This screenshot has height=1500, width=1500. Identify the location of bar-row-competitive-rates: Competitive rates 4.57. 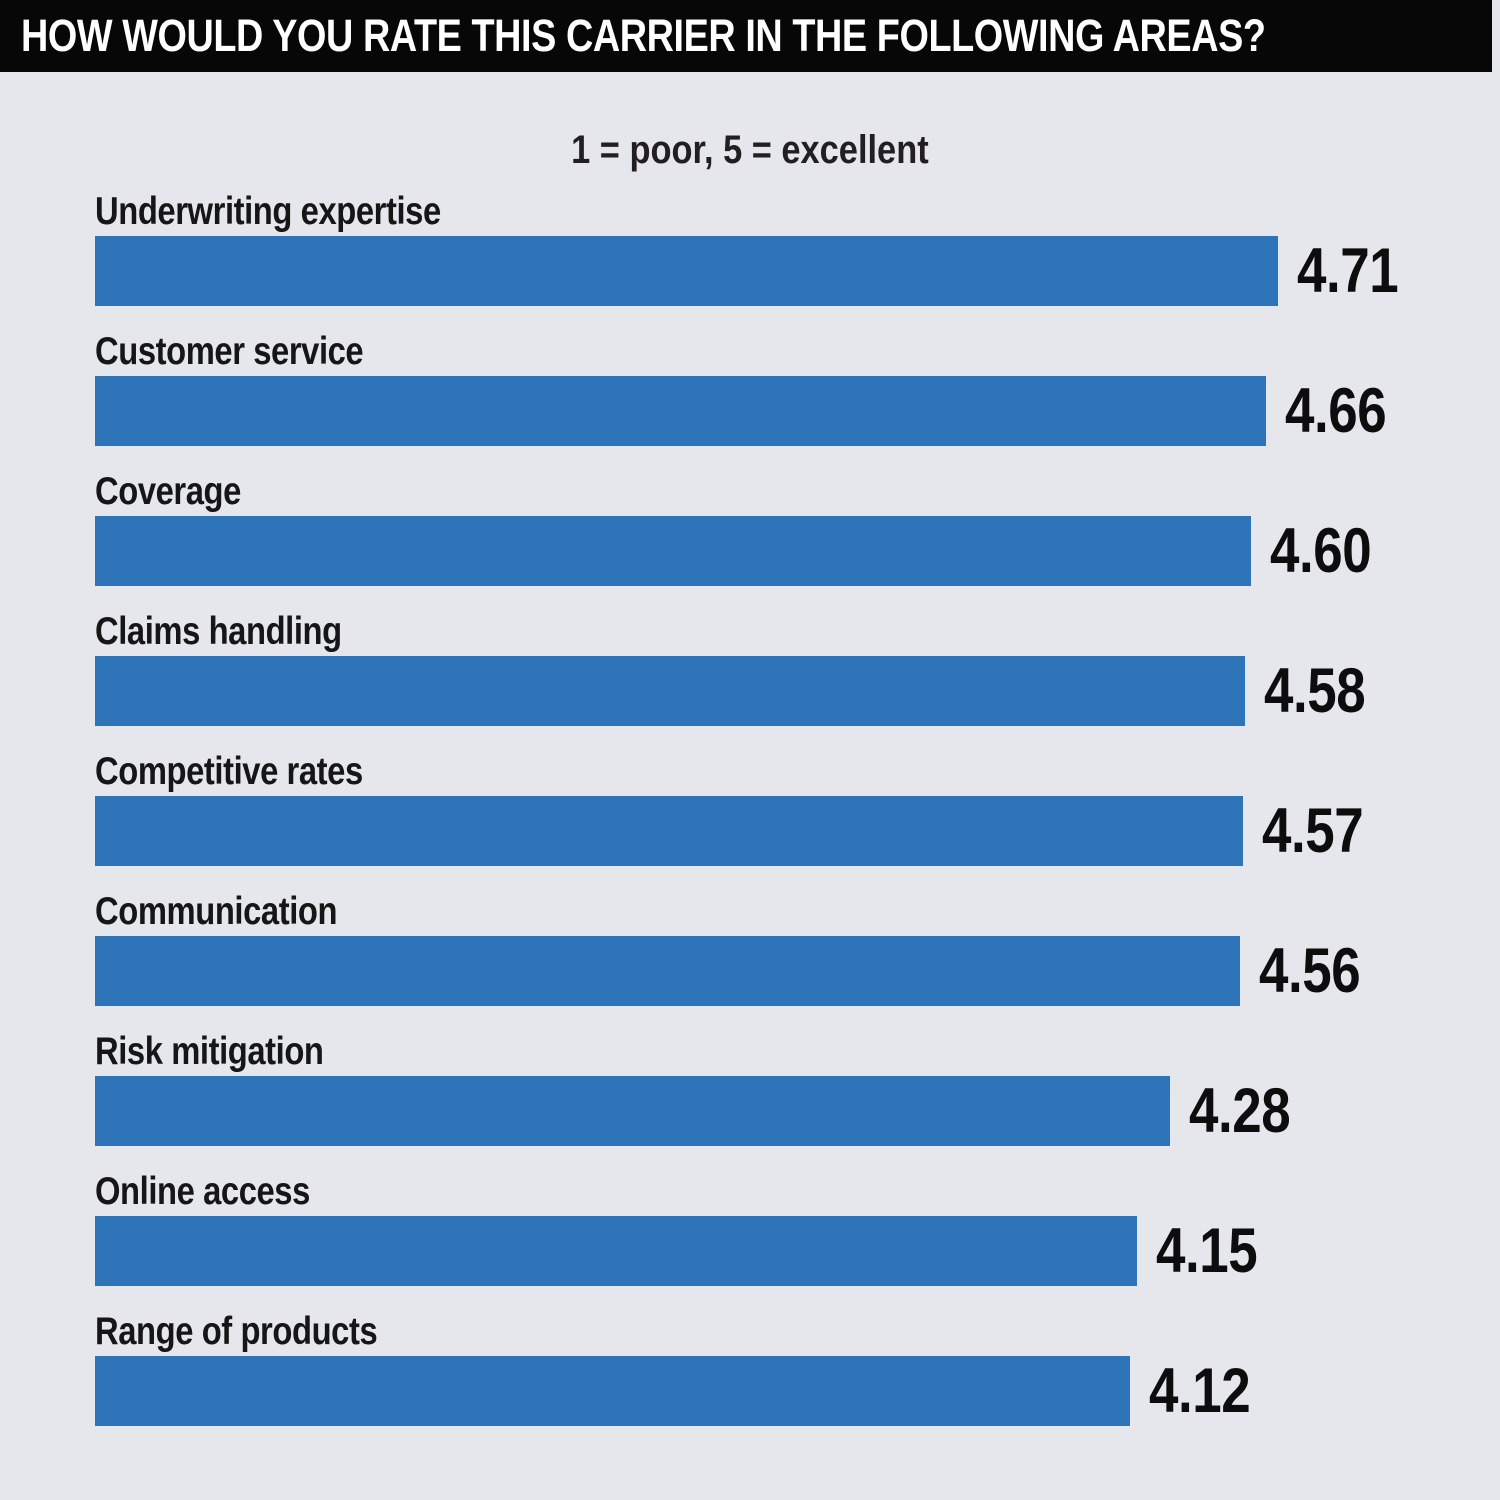
(729, 808).